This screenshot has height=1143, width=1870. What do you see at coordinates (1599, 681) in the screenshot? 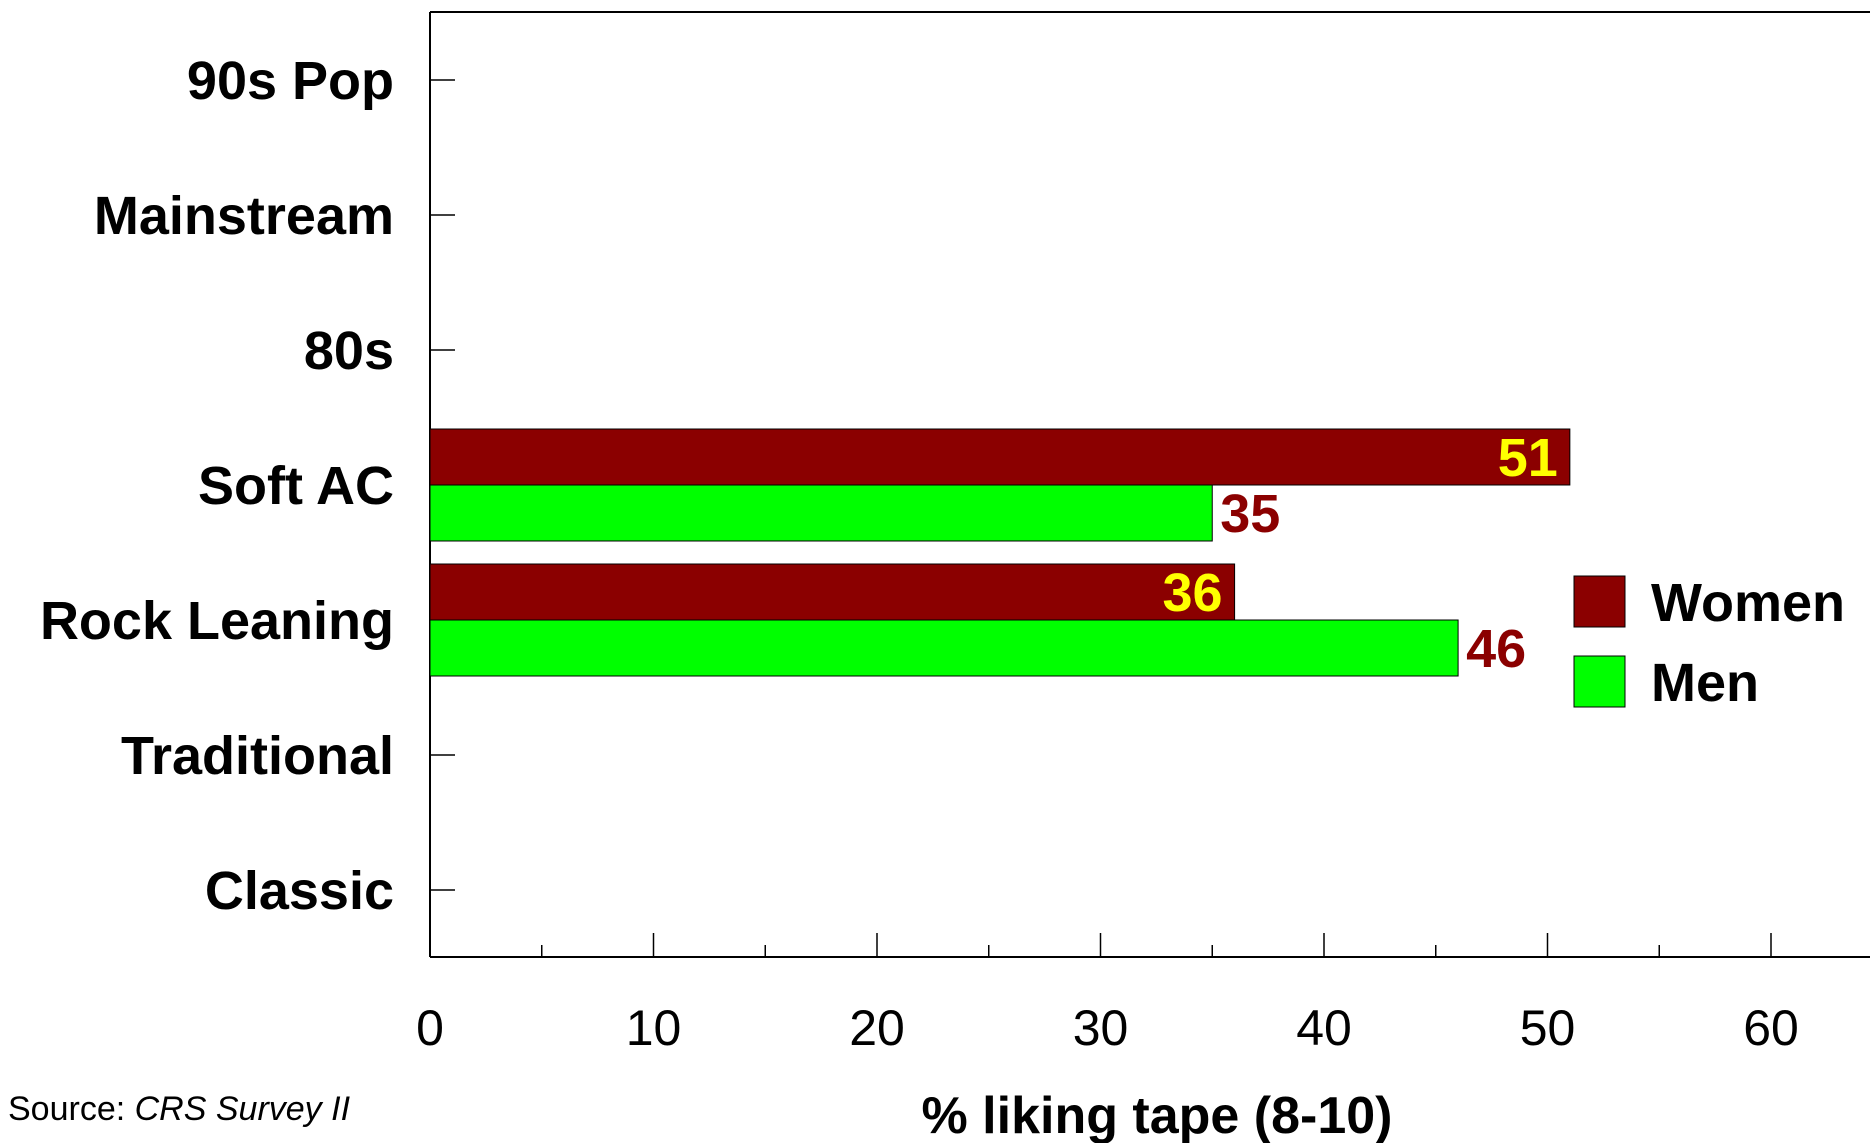
I see `legend-swatch-men` at bounding box center [1599, 681].